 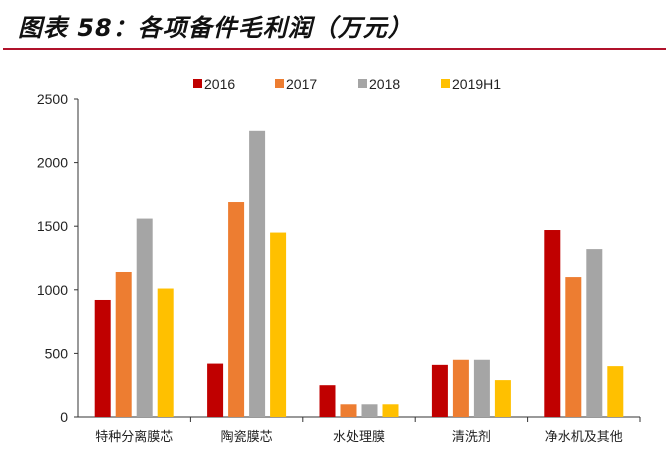 What do you see at coordinates (334, 49) in the screenshot?
I see `title-divider` at bounding box center [334, 49].